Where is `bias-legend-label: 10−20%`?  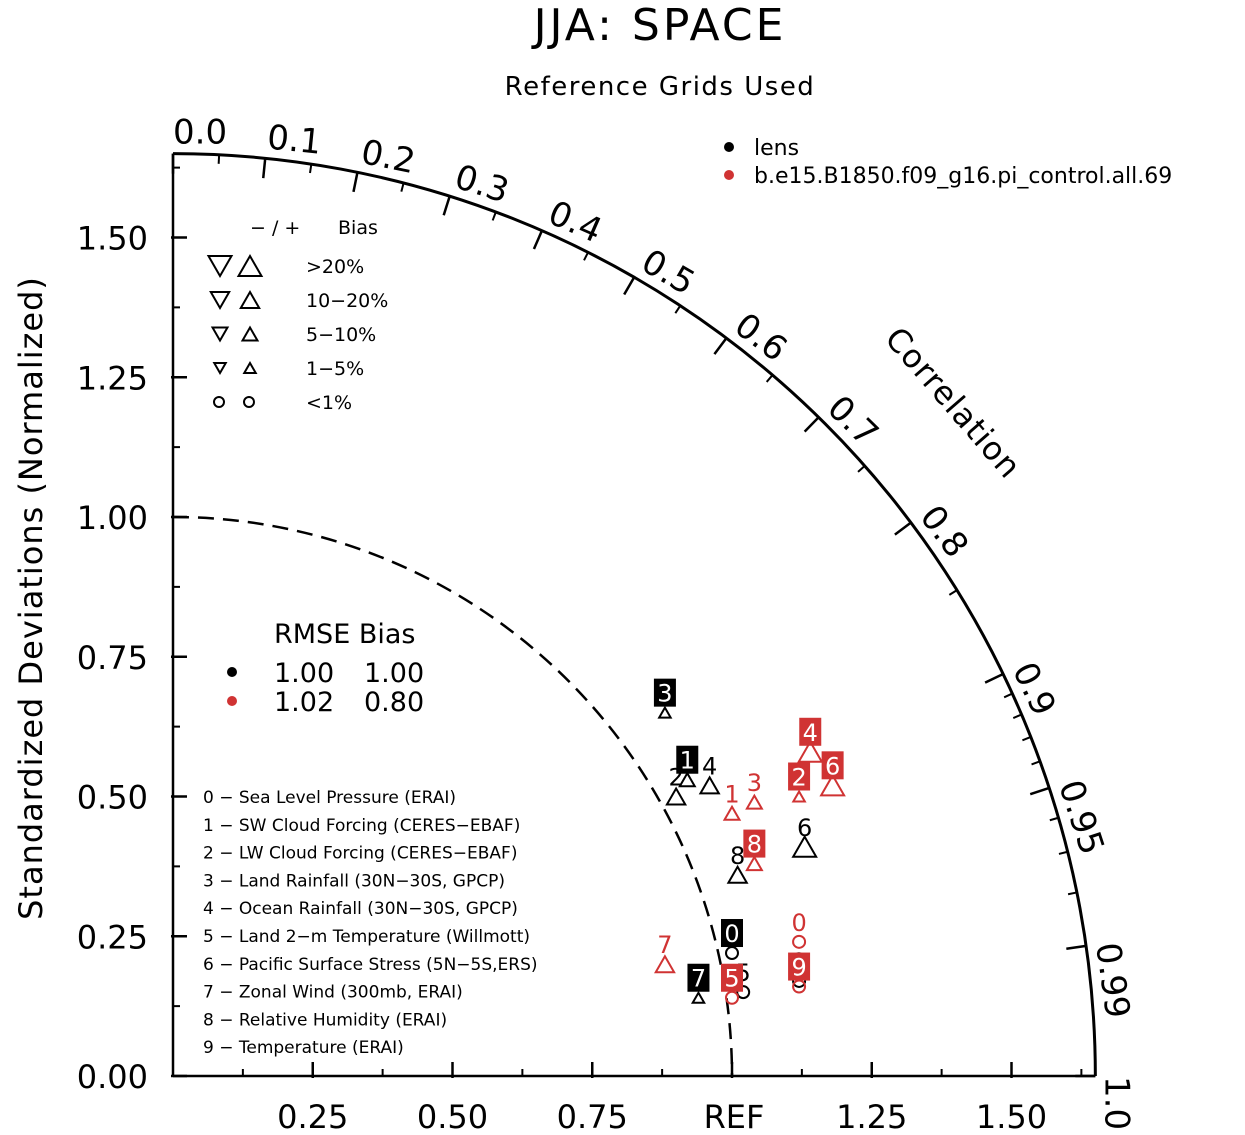 bias-legend-label: 10−20% is located at coordinates (347, 301).